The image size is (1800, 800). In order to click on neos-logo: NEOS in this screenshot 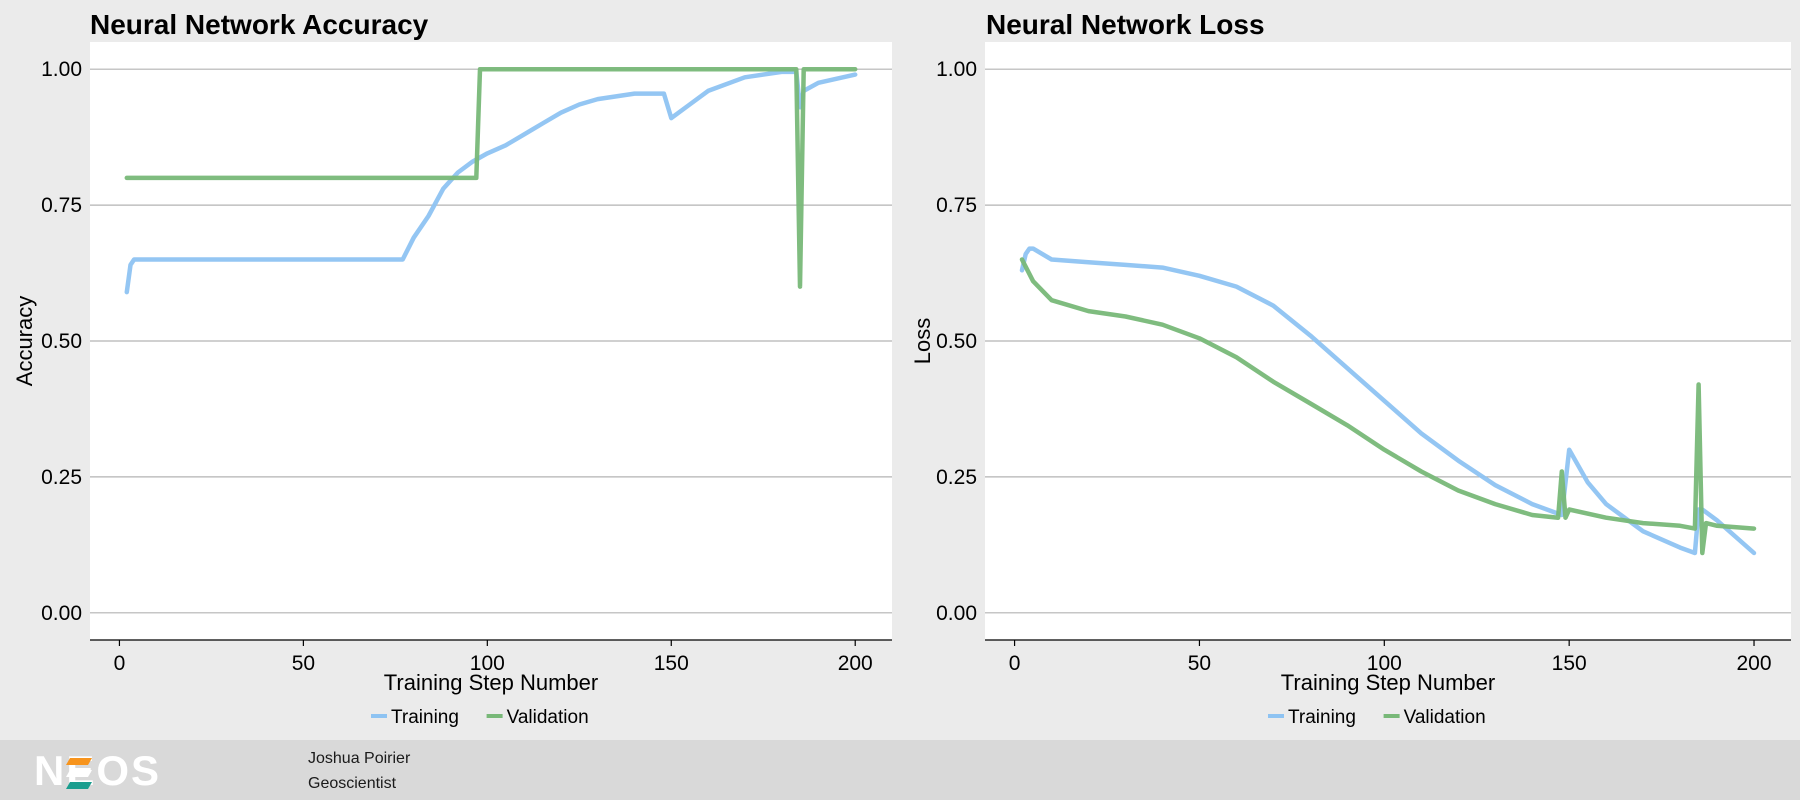, I will do `click(97, 770)`.